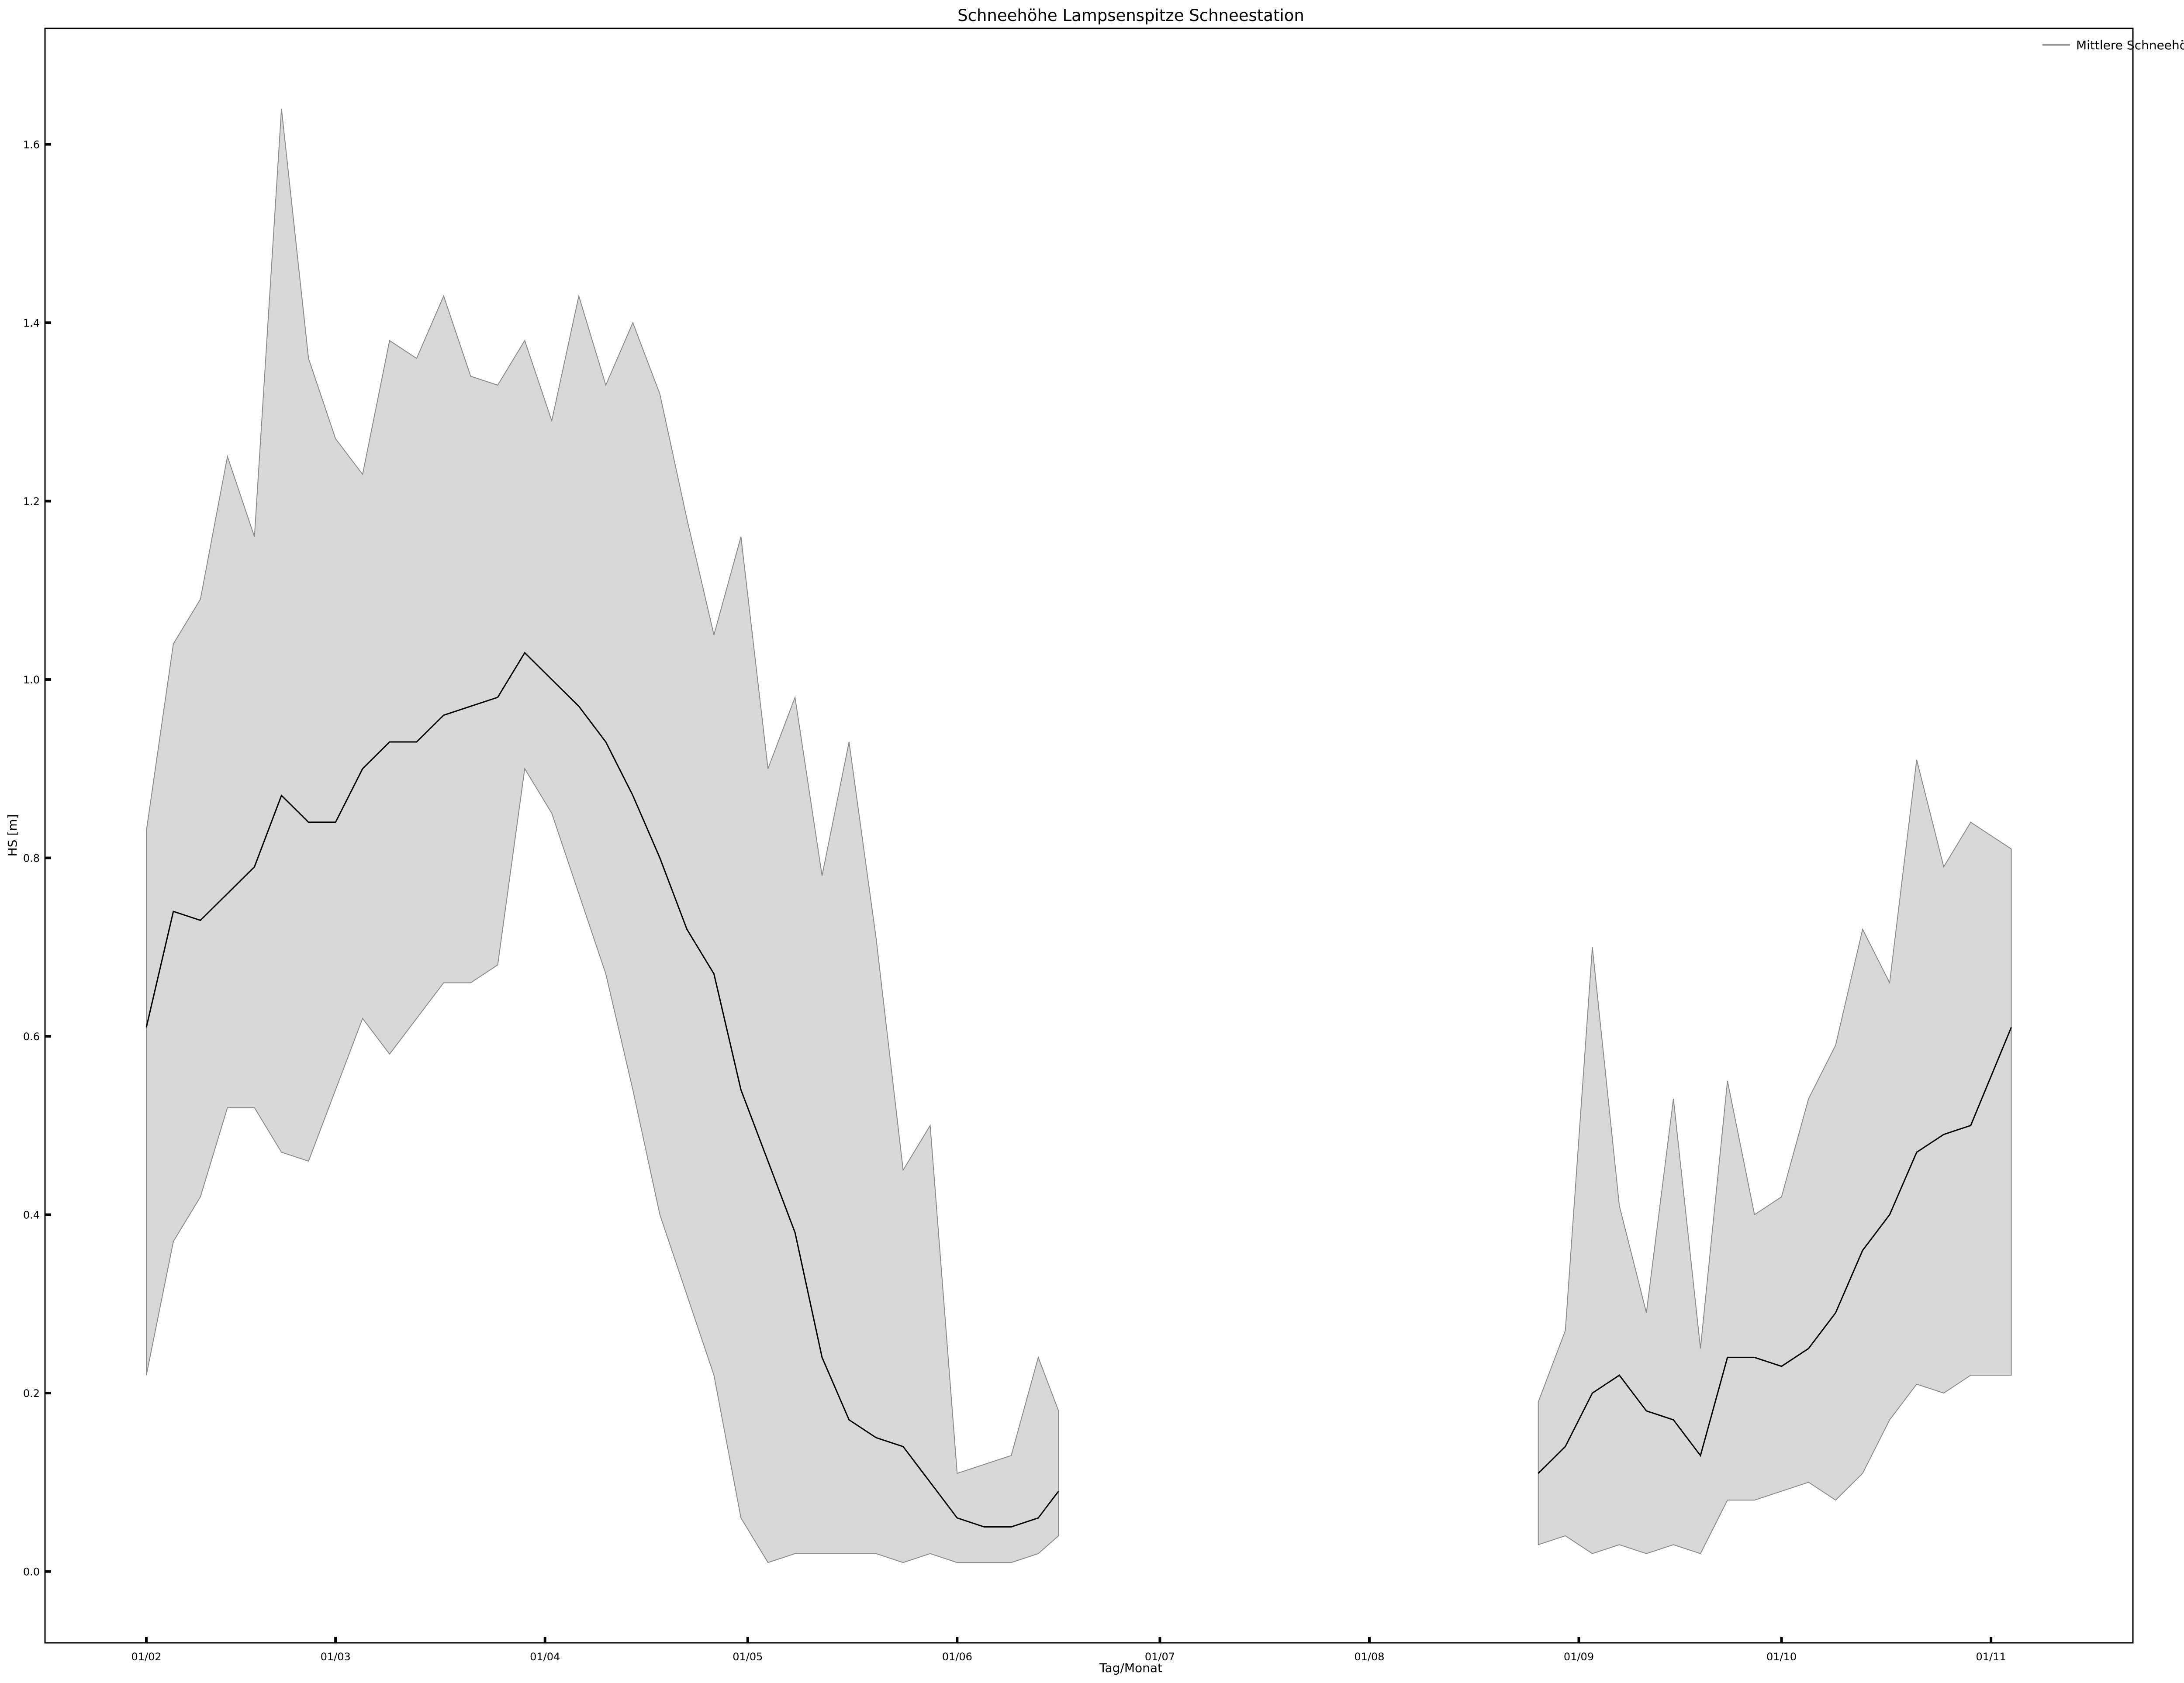 The width and height of the screenshot is (2184, 1683). I want to click on y-tick-label: 1.2, so click(31, 502).